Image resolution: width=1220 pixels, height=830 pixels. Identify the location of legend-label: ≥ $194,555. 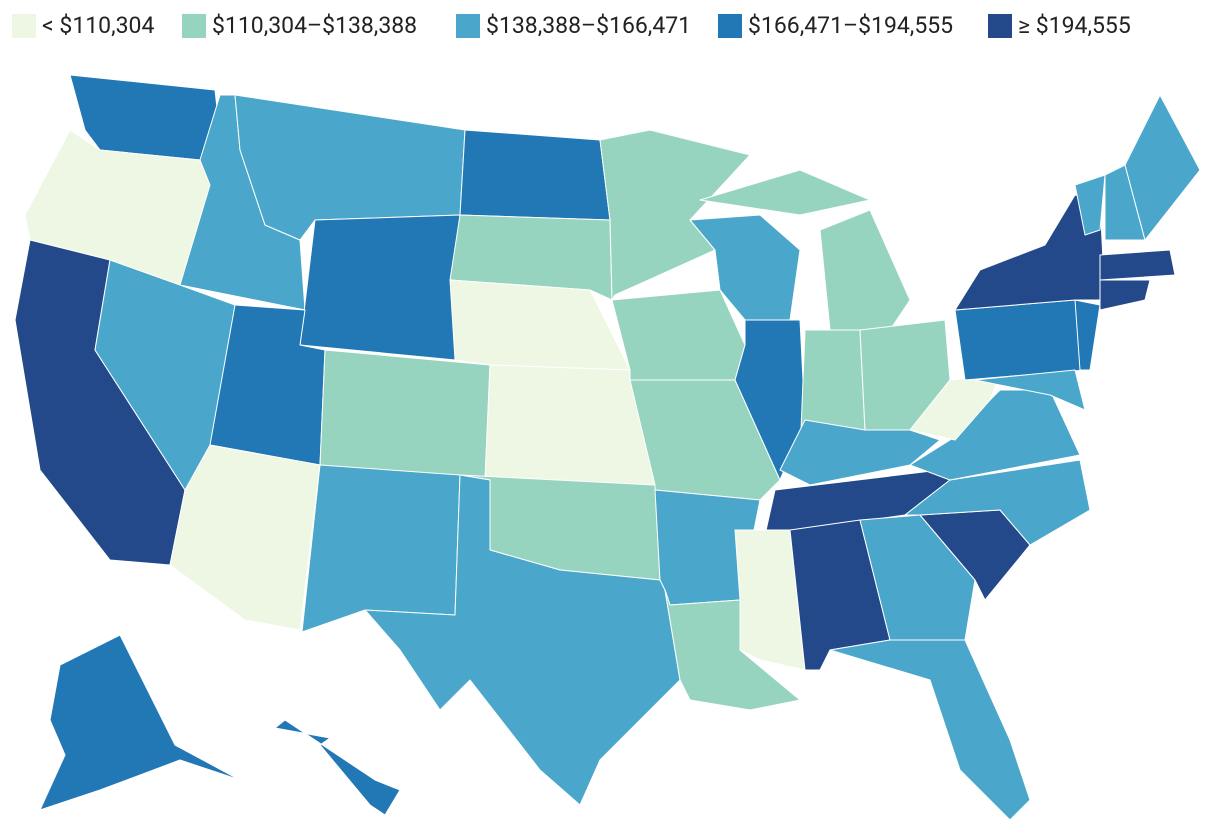
(1074, 25).